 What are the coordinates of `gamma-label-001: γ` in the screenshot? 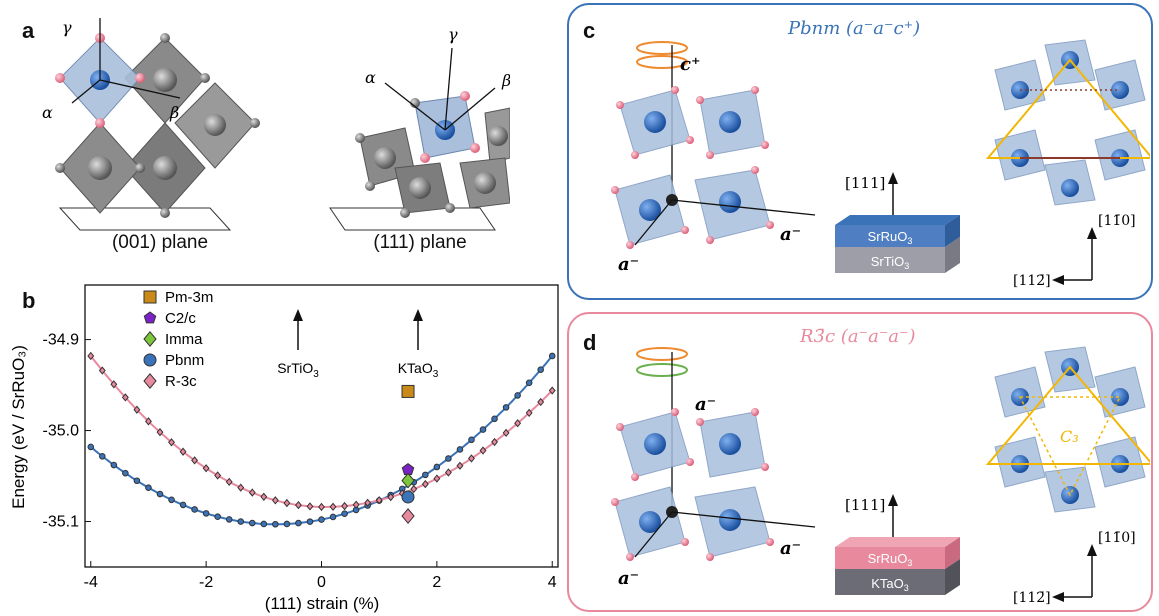 It's located at (67, 27).